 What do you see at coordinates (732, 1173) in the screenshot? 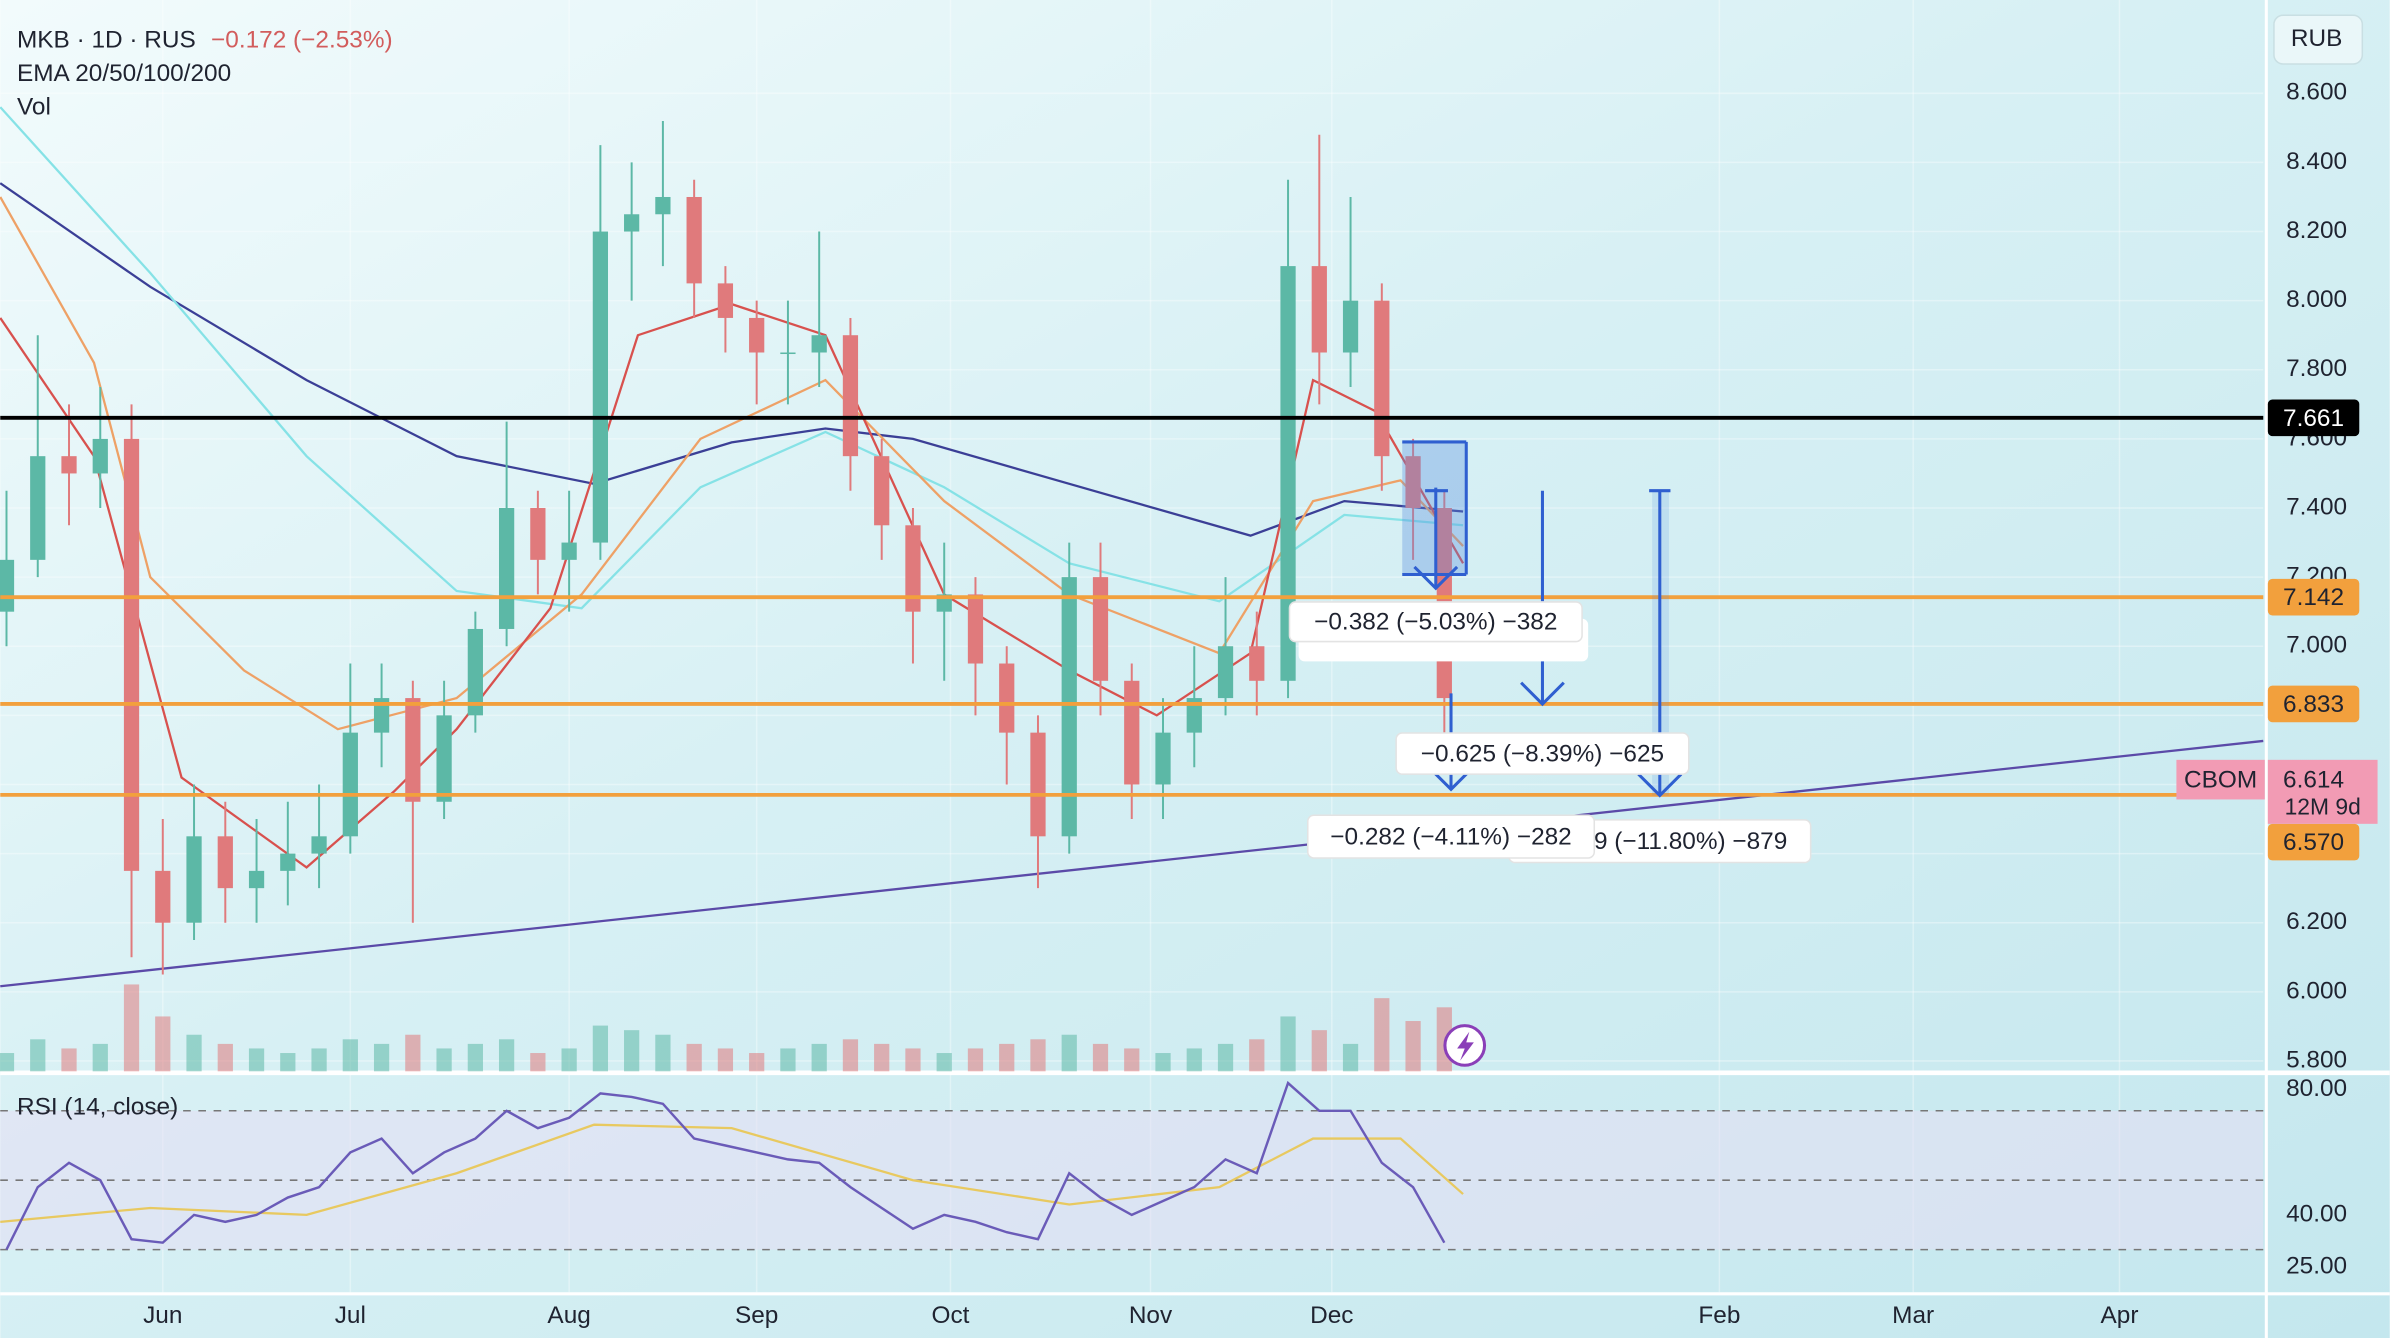
I see `rsi-ma` at bounding box center [732, 1173].